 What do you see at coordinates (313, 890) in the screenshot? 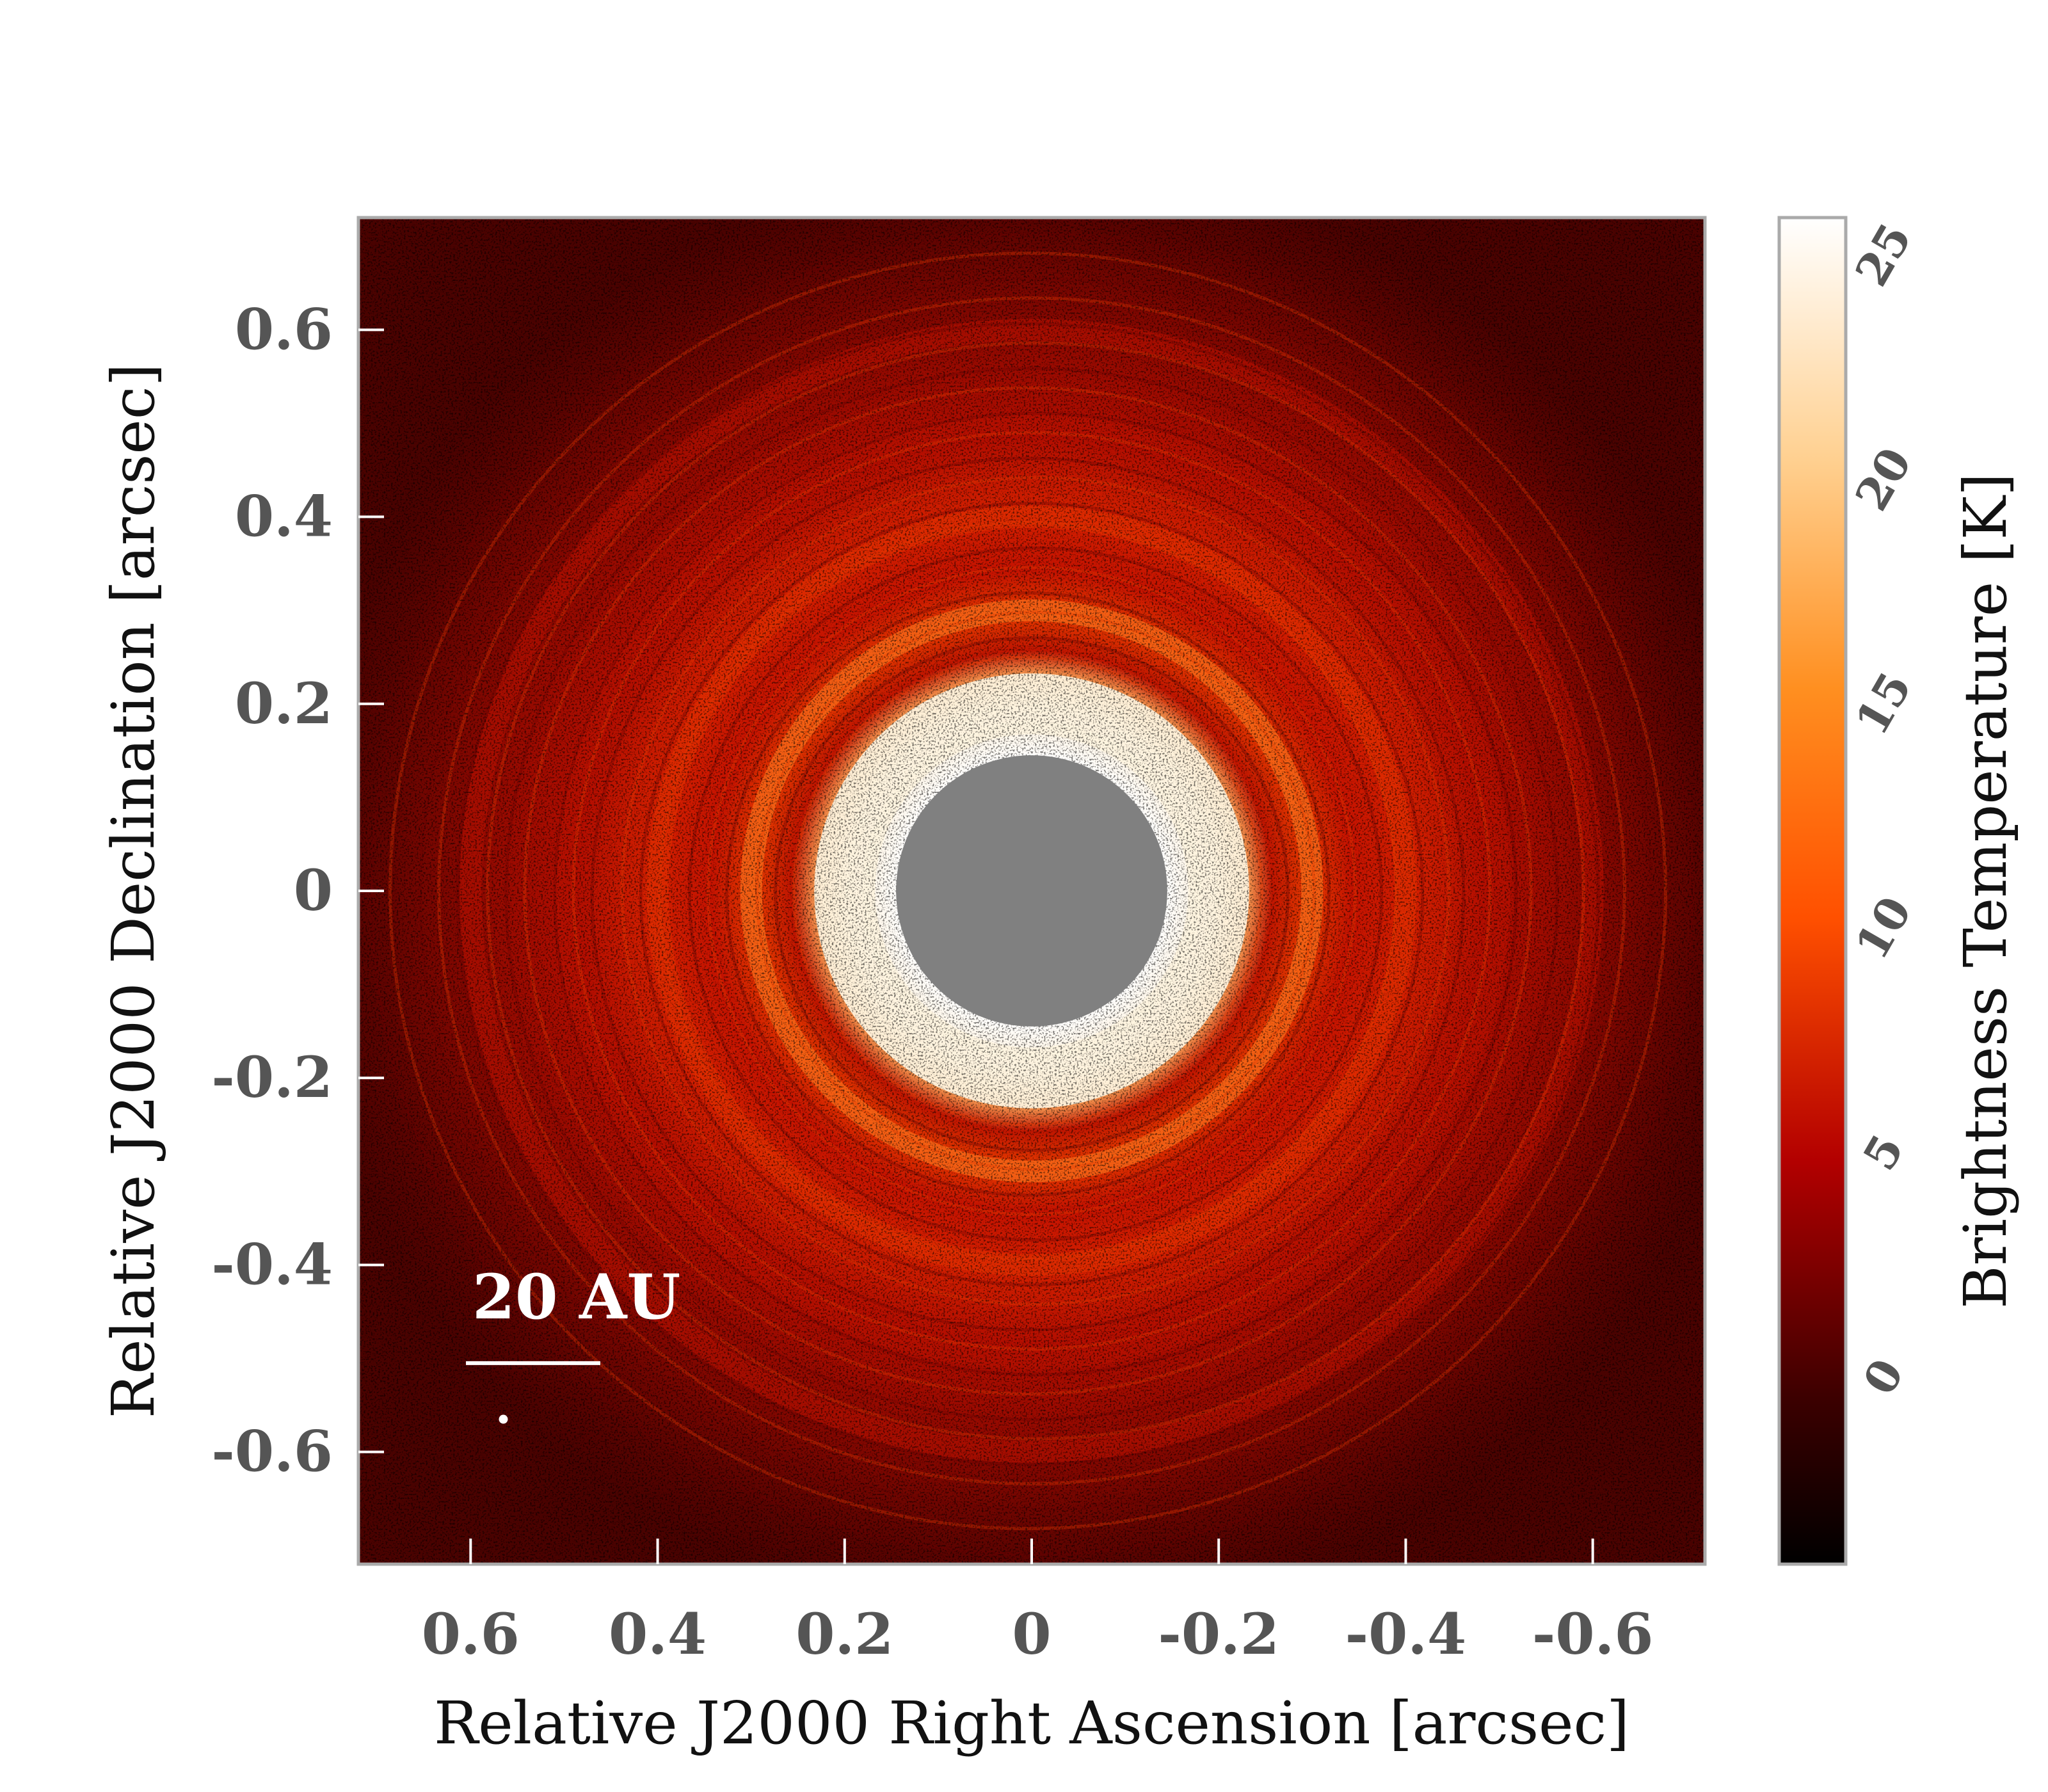
I see `y-tick-label: 0` at bounding box center [313, 890].